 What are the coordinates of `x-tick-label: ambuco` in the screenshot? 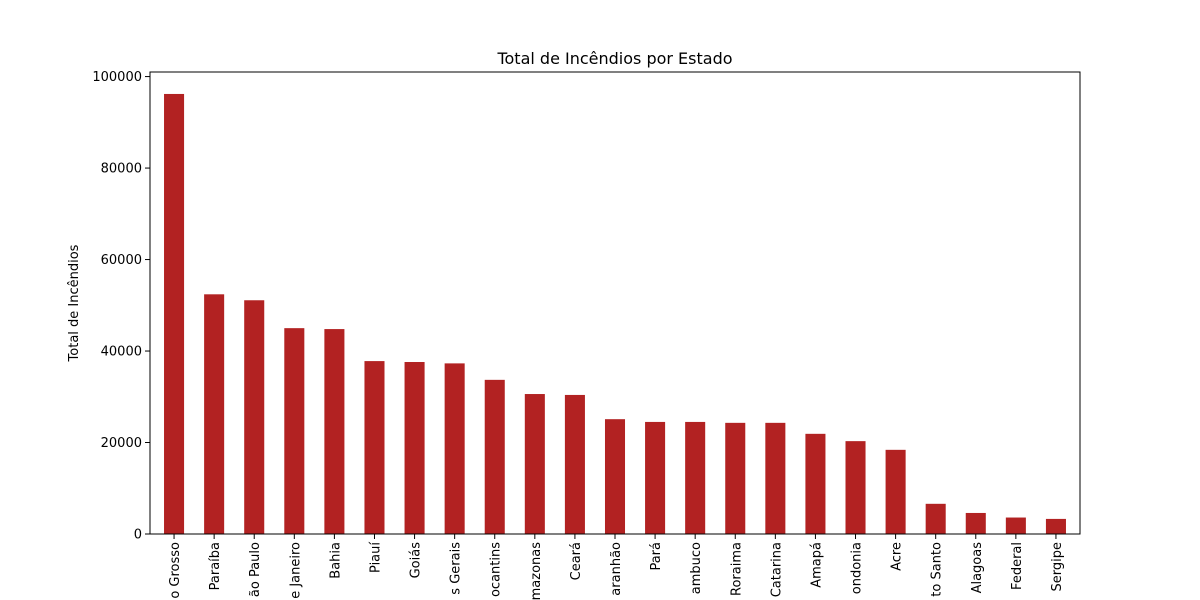 It's located at (696, 568).